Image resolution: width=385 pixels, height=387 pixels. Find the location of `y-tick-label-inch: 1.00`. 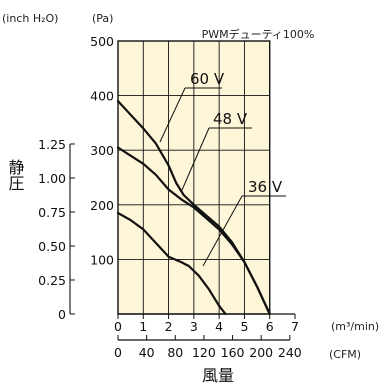

y-tick-label-inch: 1.00 is located at coordinates (52, 178).